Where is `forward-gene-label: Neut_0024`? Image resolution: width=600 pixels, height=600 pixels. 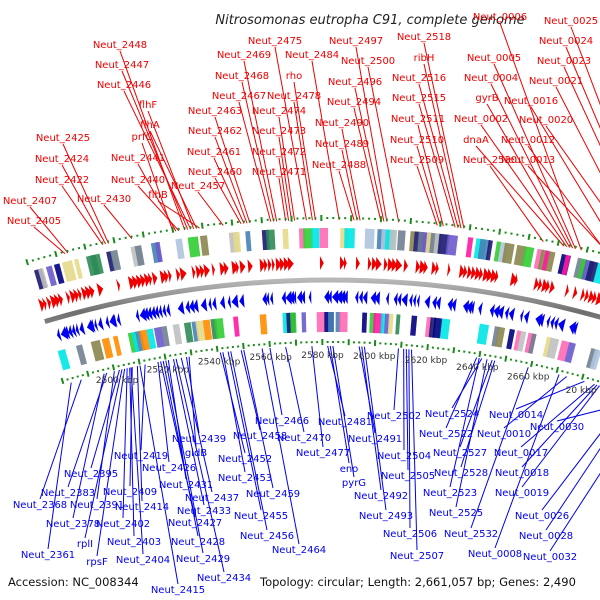 forward-gene-label: Neut_0024 is located at coordinates (566, 41).